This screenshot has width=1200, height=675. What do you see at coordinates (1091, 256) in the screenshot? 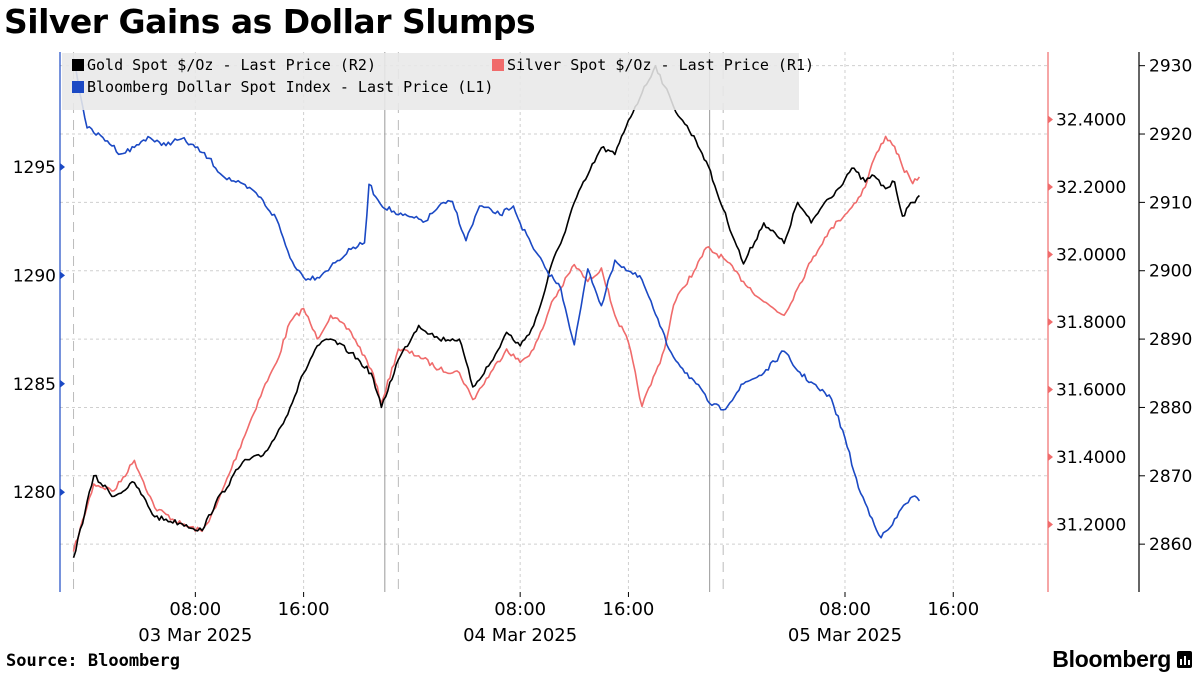
I see `r1-tick-label-4: 32.0000` at bounding box center [1091, 256].